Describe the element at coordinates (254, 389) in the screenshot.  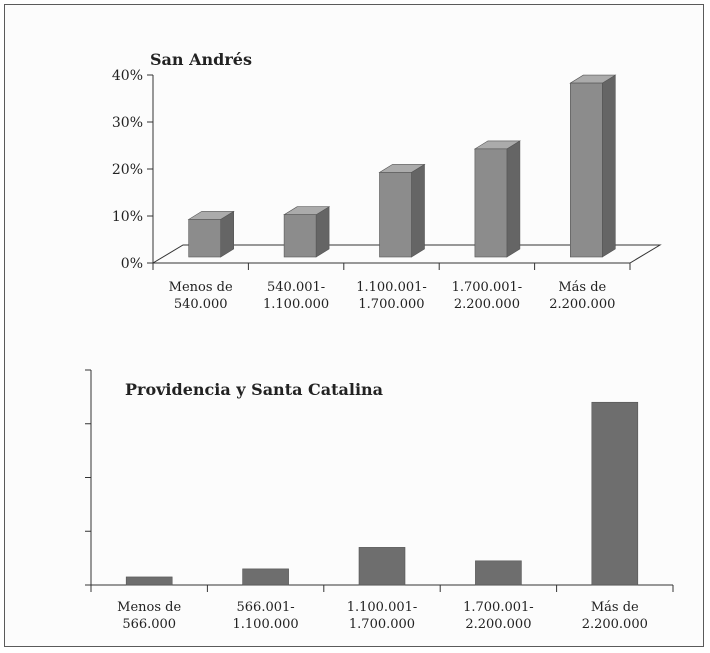
I see `chart-title-providencia: Providencia y Santa Catalina` at that location.